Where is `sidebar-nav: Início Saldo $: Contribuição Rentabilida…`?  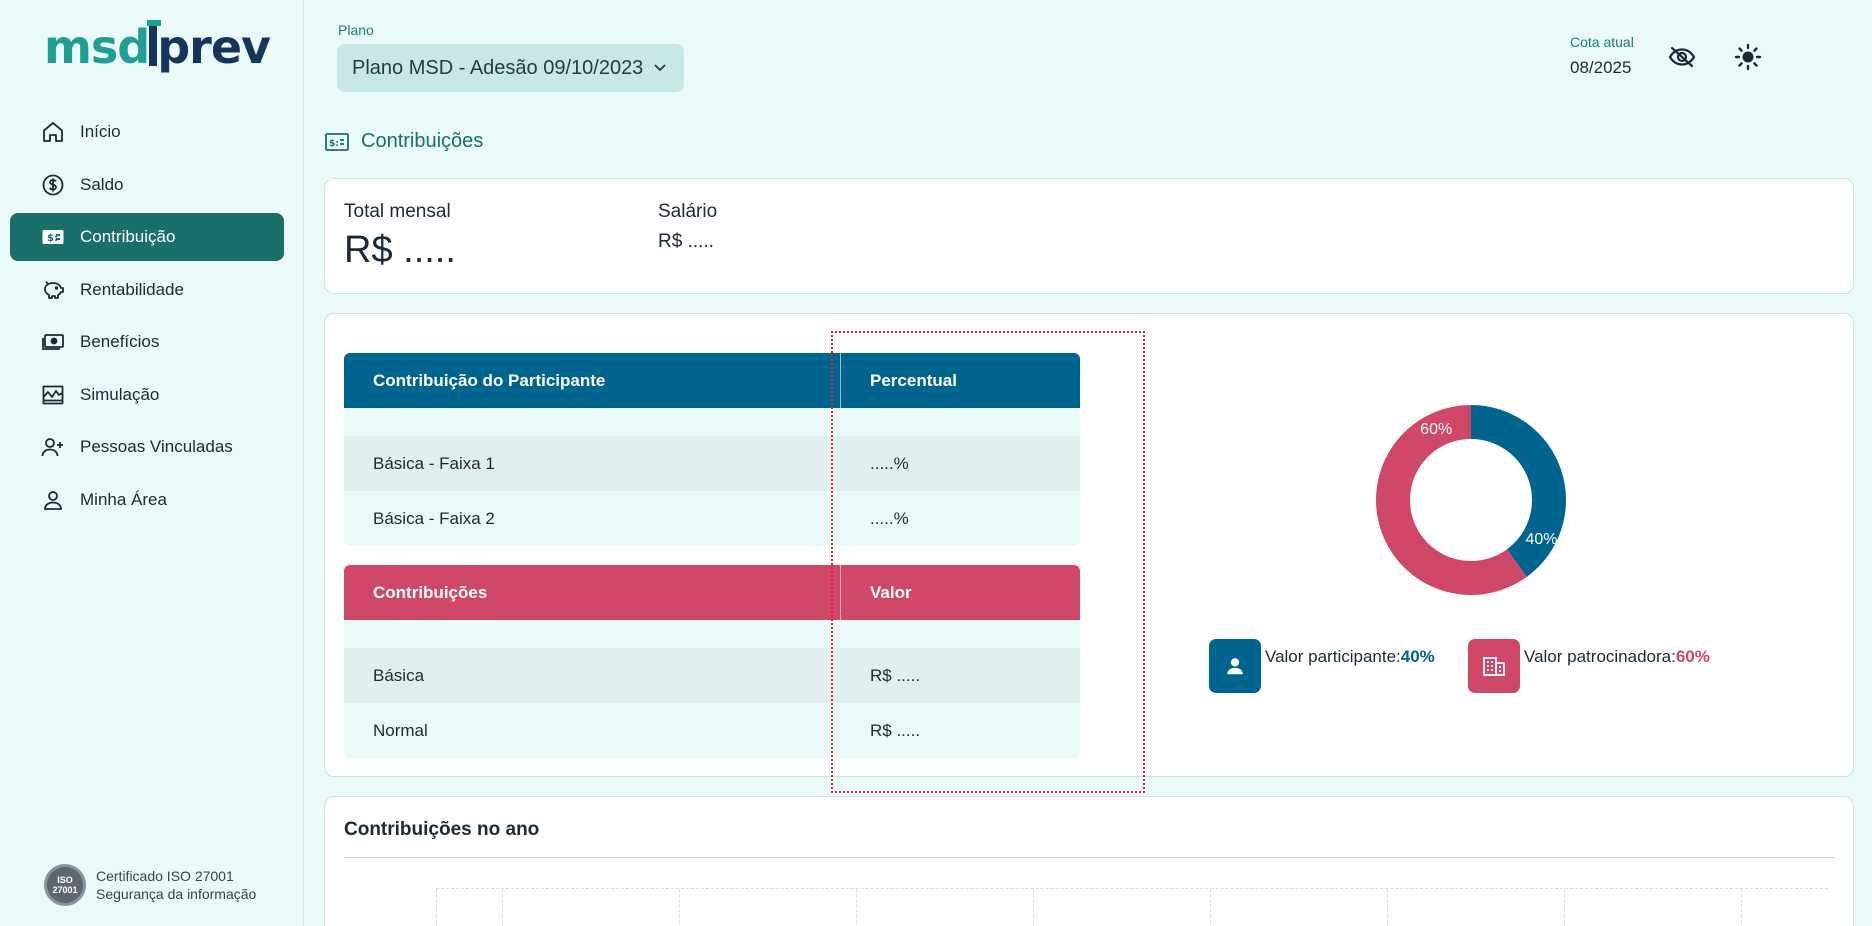 sidebar-nav: Início Saldo $: Contribuição Rentabilida… is located at coordinates (147, 318).